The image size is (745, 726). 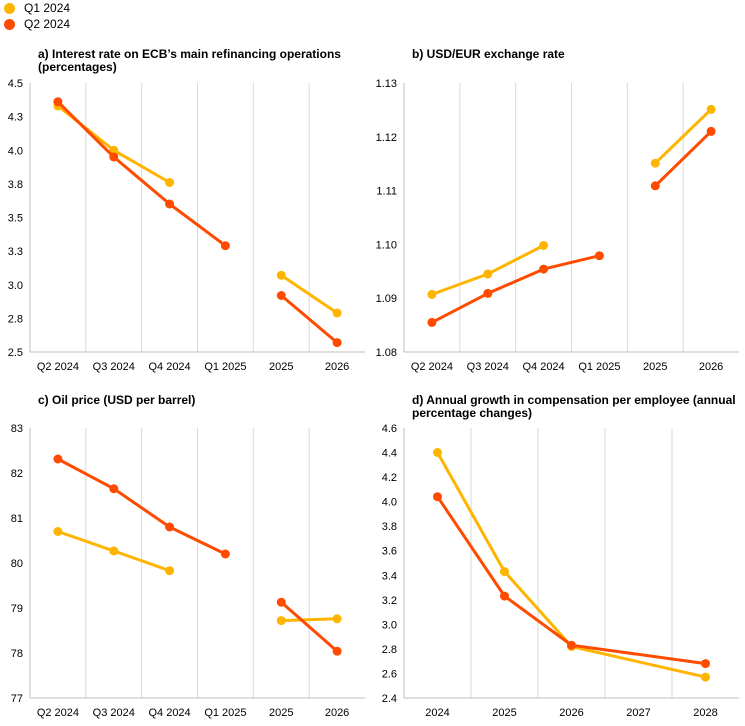 What do you see at coordinates (389, 699) in the screenshot?
I see `y-tick-label: 2.4` at bounding box center [389, 699].